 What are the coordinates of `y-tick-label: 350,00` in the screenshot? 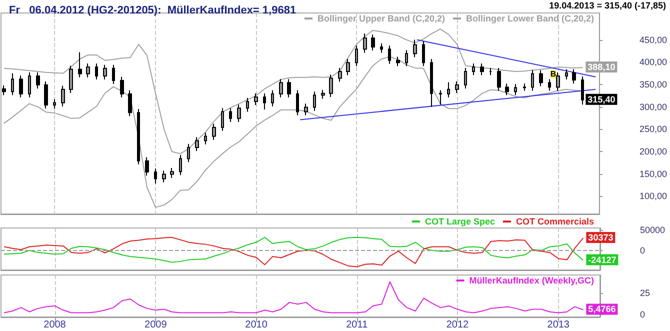 It's located at (653, 84).